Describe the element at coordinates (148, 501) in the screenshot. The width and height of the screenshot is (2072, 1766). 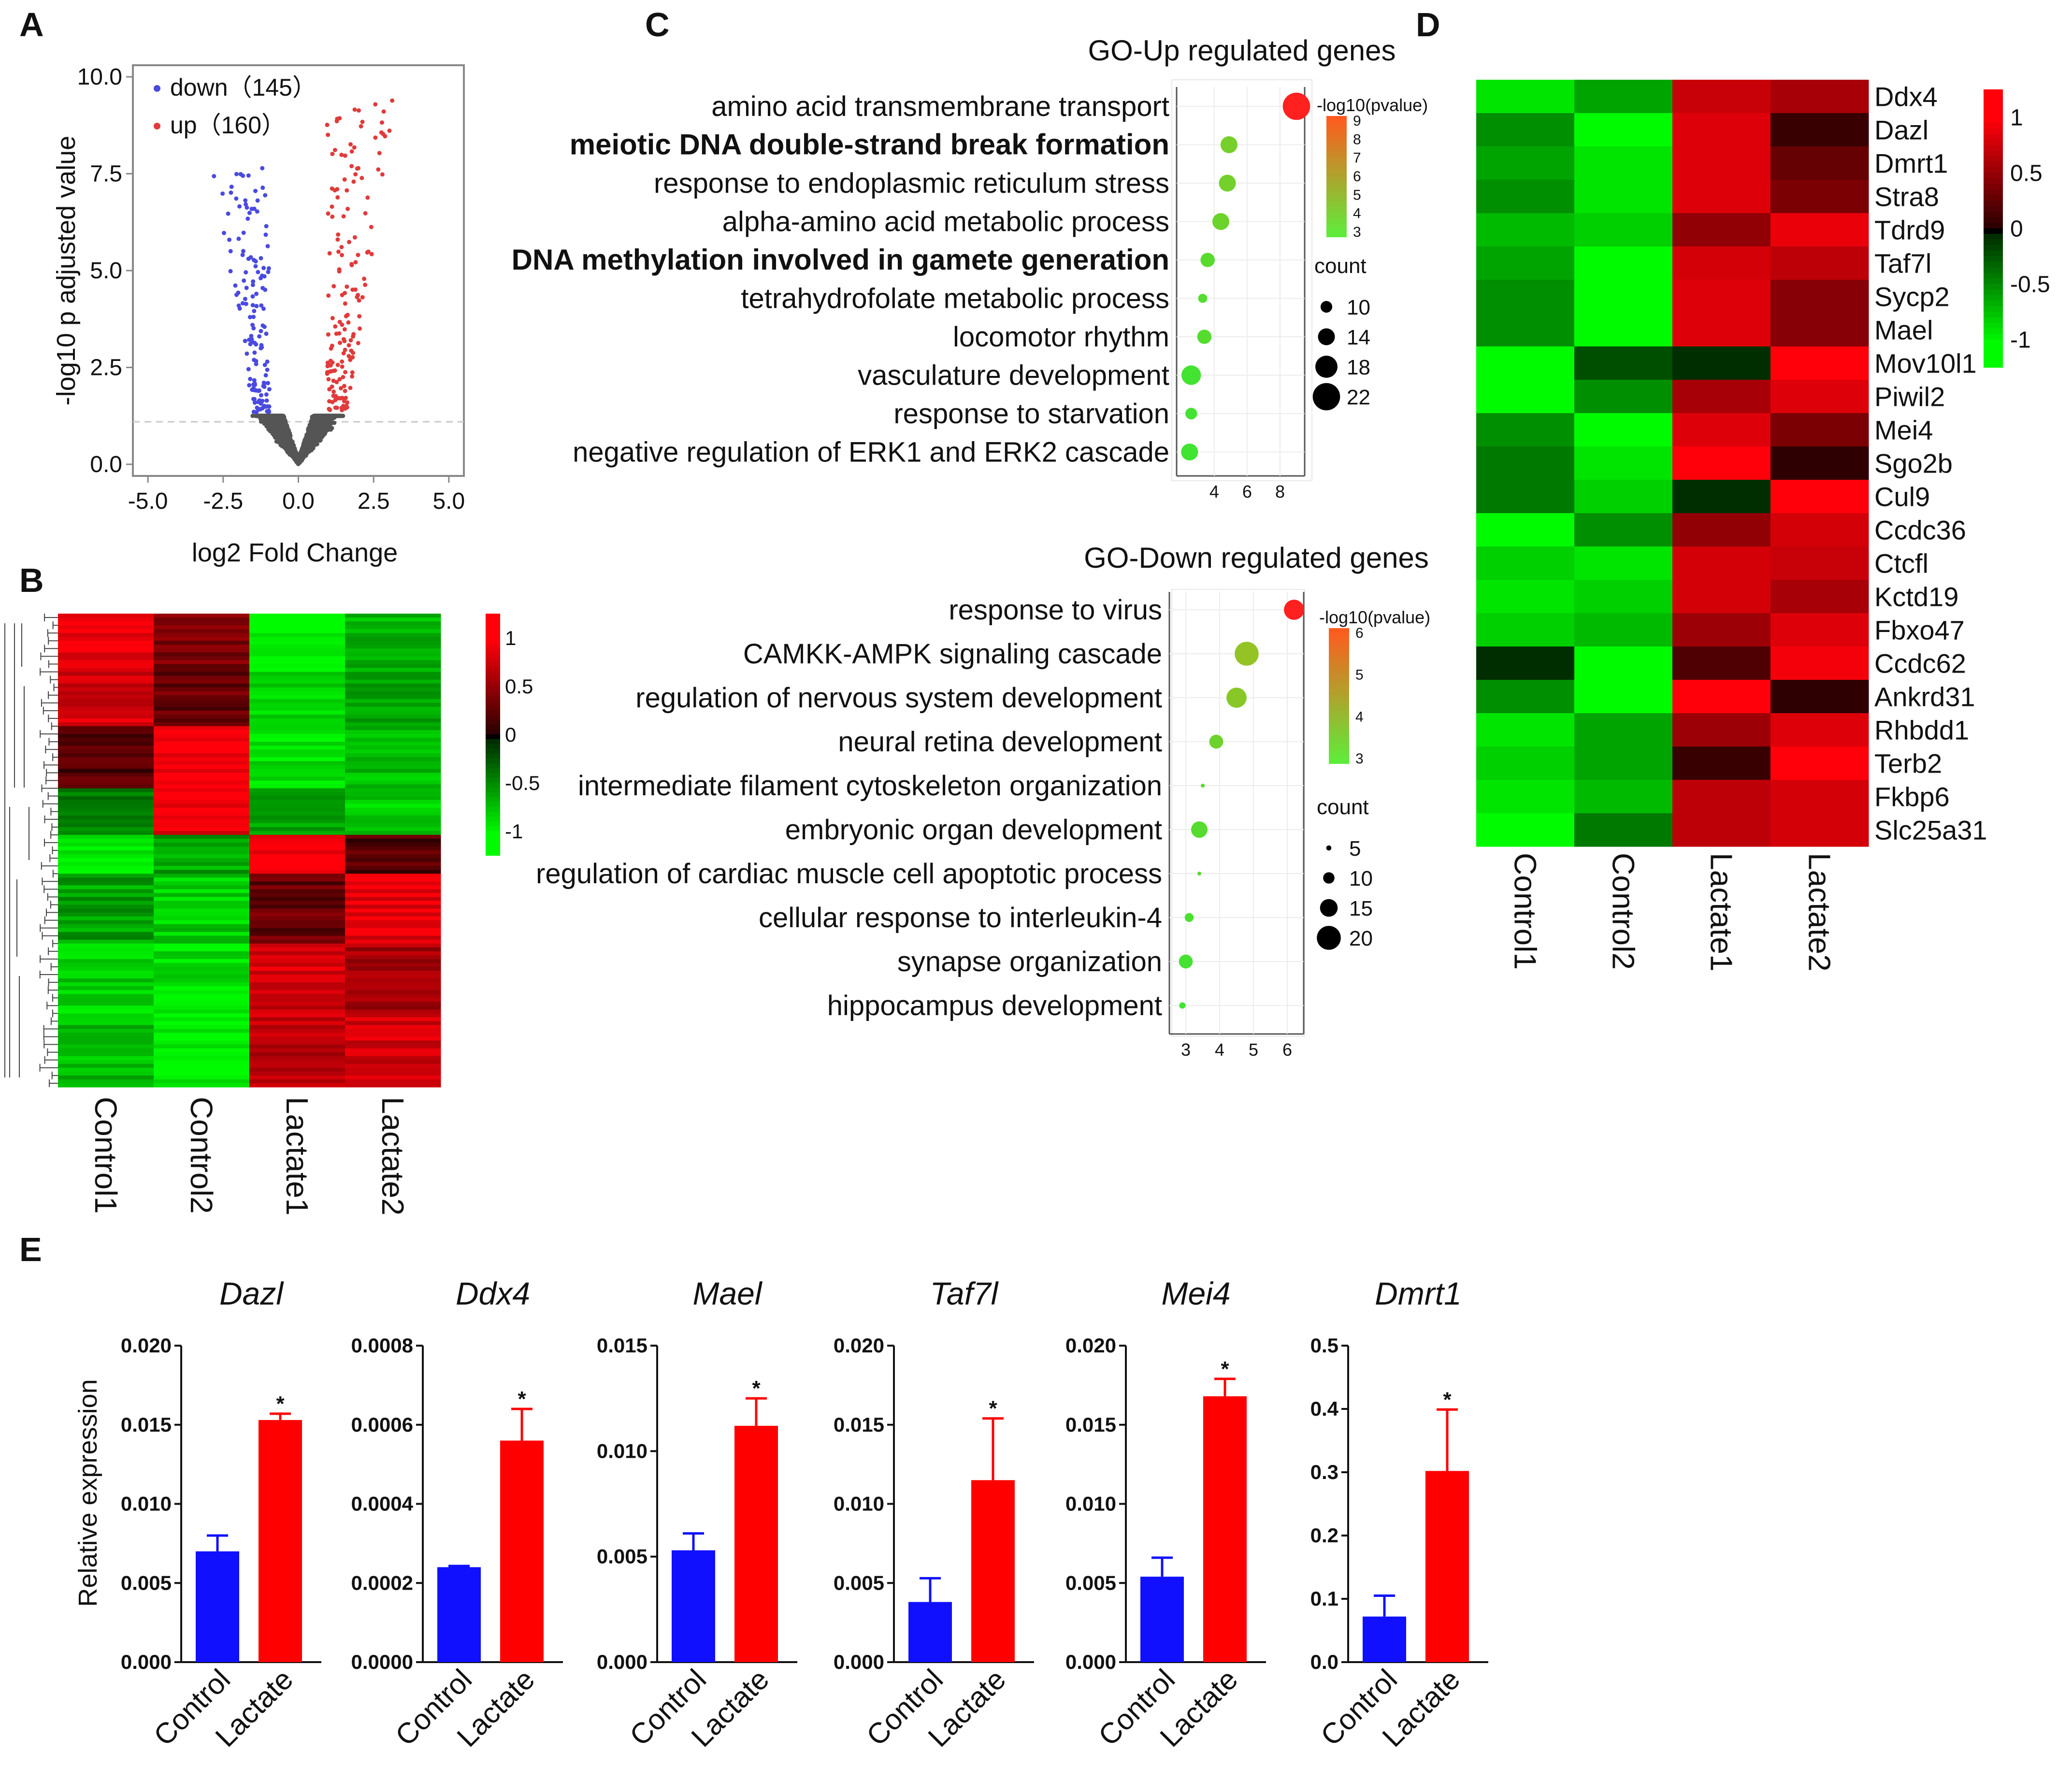
I see `volcano-xtick-label: -5.0` at that location.